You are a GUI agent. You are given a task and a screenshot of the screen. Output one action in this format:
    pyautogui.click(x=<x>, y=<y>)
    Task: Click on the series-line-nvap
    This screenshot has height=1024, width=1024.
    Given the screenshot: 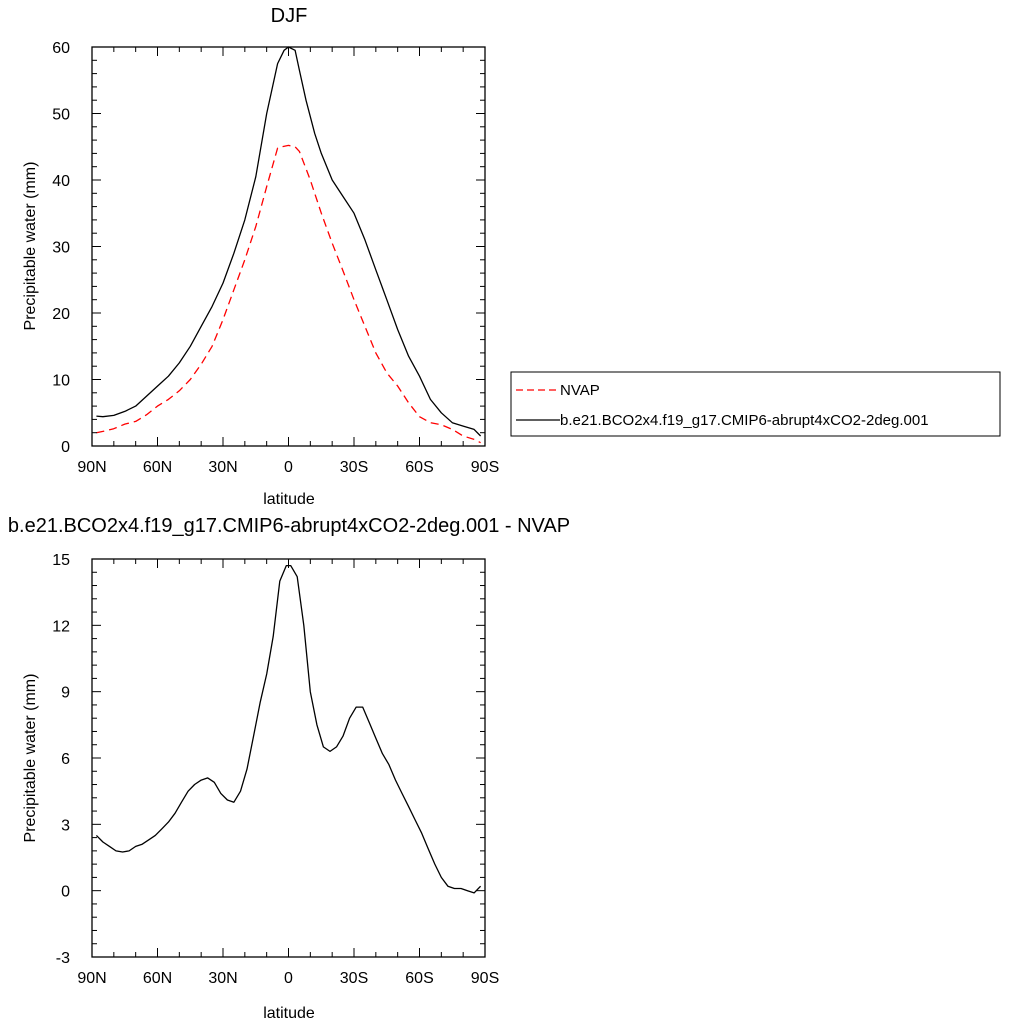 What is the action you would take?
    pyautogui.click(x=288, y=294)
    